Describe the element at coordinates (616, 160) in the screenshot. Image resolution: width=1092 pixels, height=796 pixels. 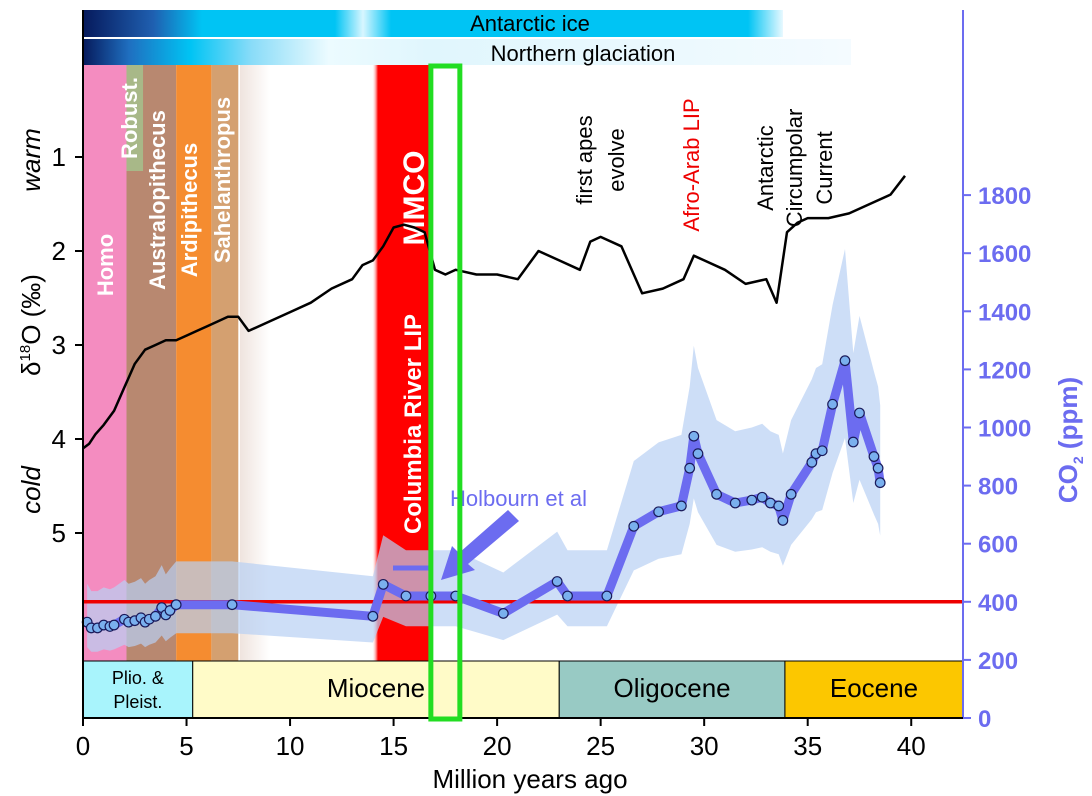
I see `first-apes-label-line2: evolve` at that location.